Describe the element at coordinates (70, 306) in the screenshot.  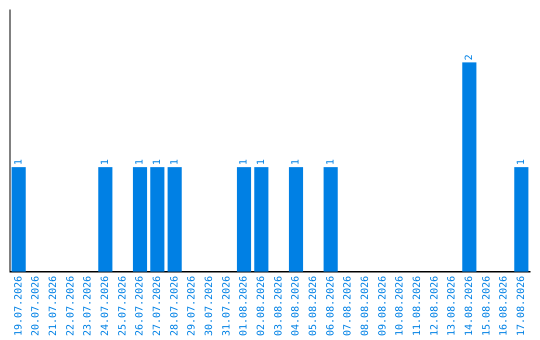
I see `x-tick-label: 22.07.2026` at that location.